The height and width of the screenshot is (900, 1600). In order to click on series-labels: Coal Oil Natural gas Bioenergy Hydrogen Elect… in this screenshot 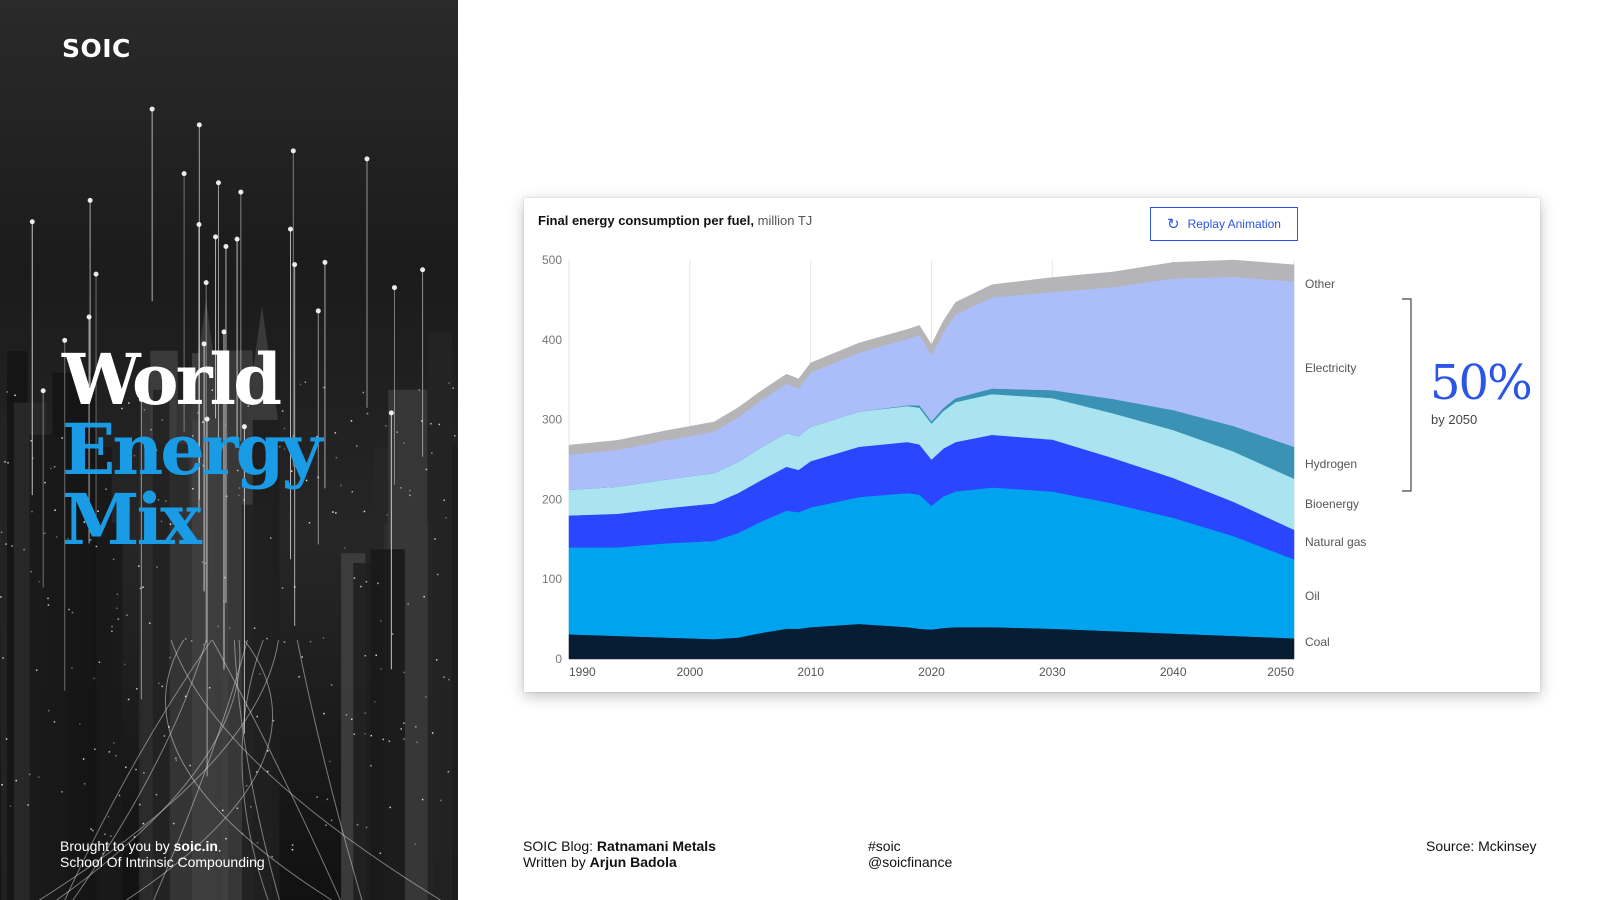, I will do `click(1335, 463)`.